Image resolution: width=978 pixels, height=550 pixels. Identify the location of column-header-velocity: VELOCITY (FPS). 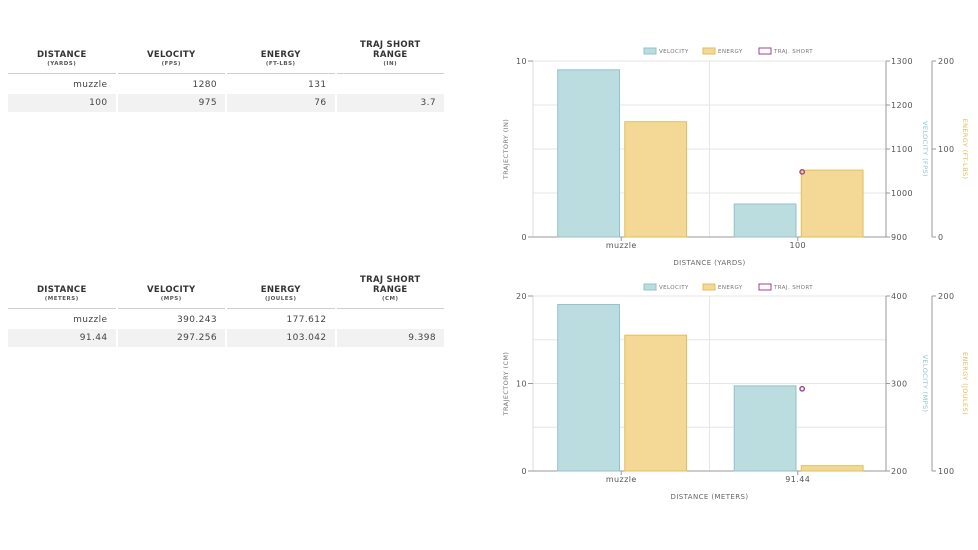
(171, 57).